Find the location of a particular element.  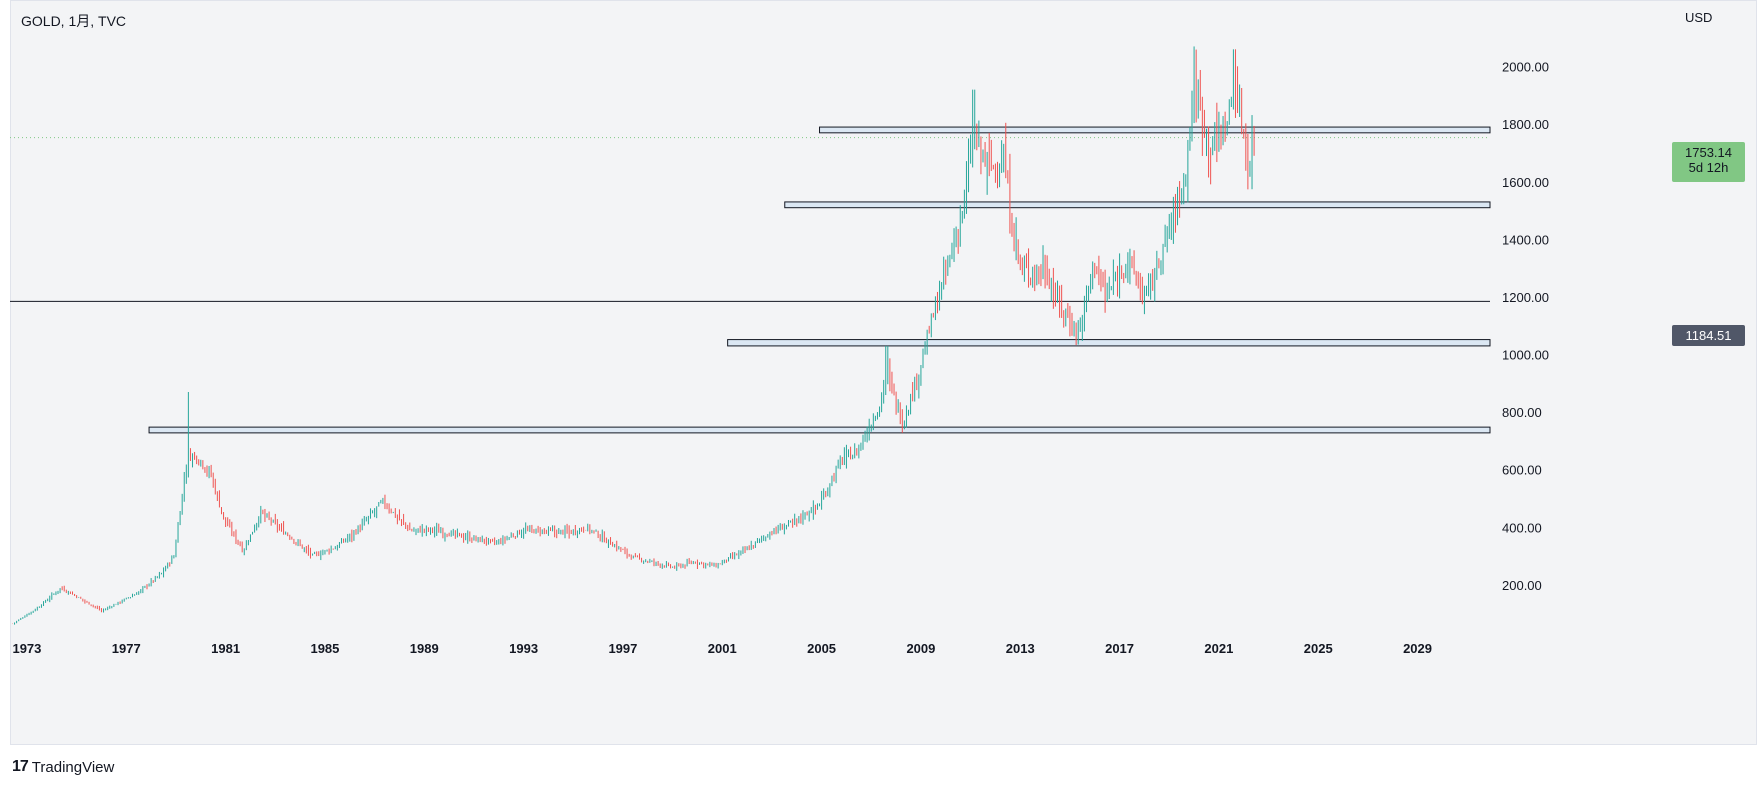

brand-label: TradingView is located at coordinates (73, 767).